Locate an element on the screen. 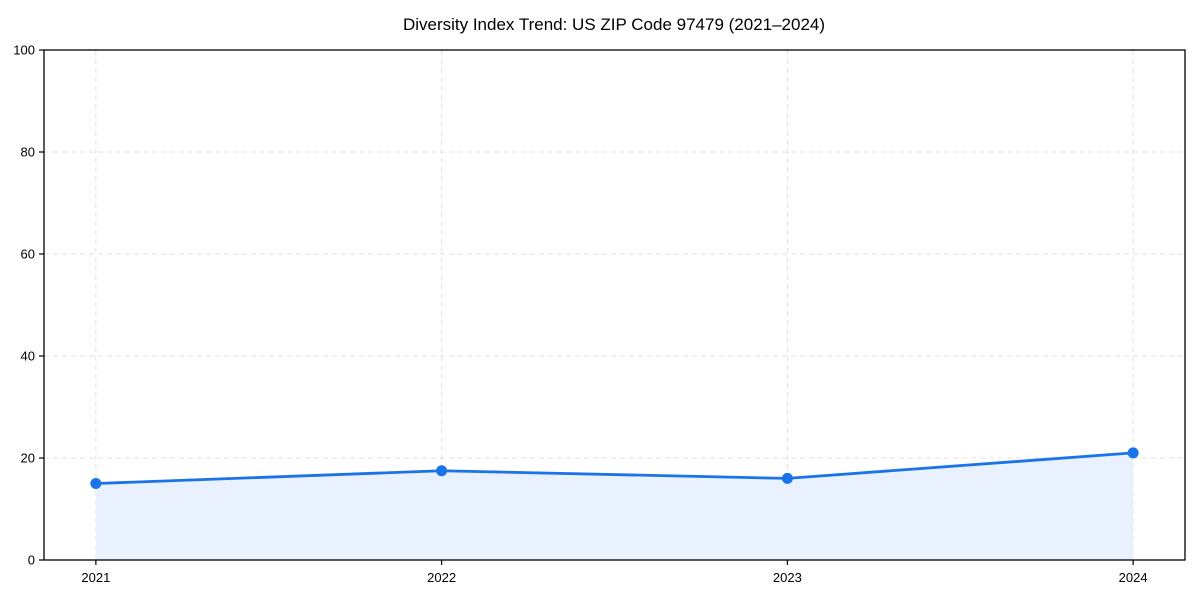  y-axis-tick-label: 60 is located at coordinates (28, 254).